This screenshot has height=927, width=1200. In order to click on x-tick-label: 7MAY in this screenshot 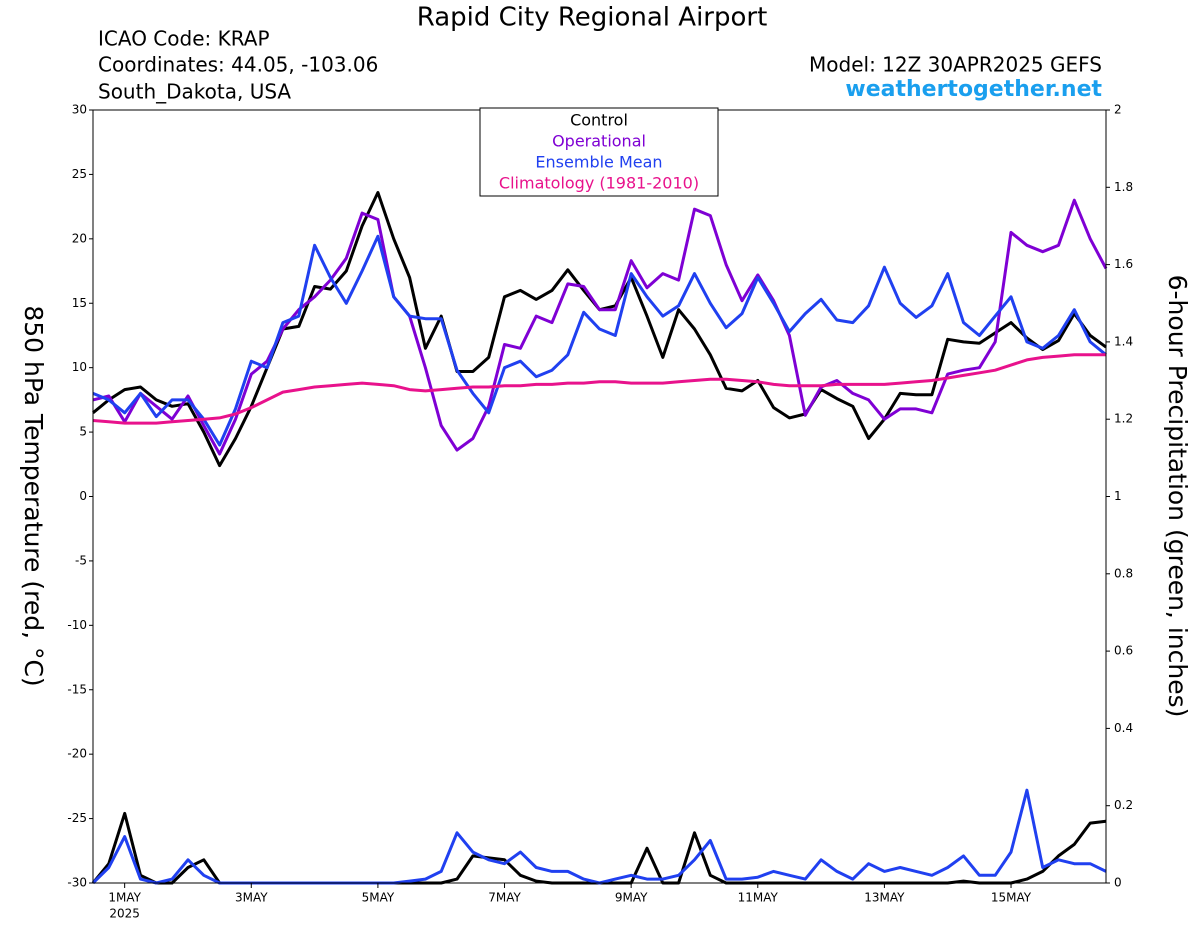, I will do `click(504, 898)`.